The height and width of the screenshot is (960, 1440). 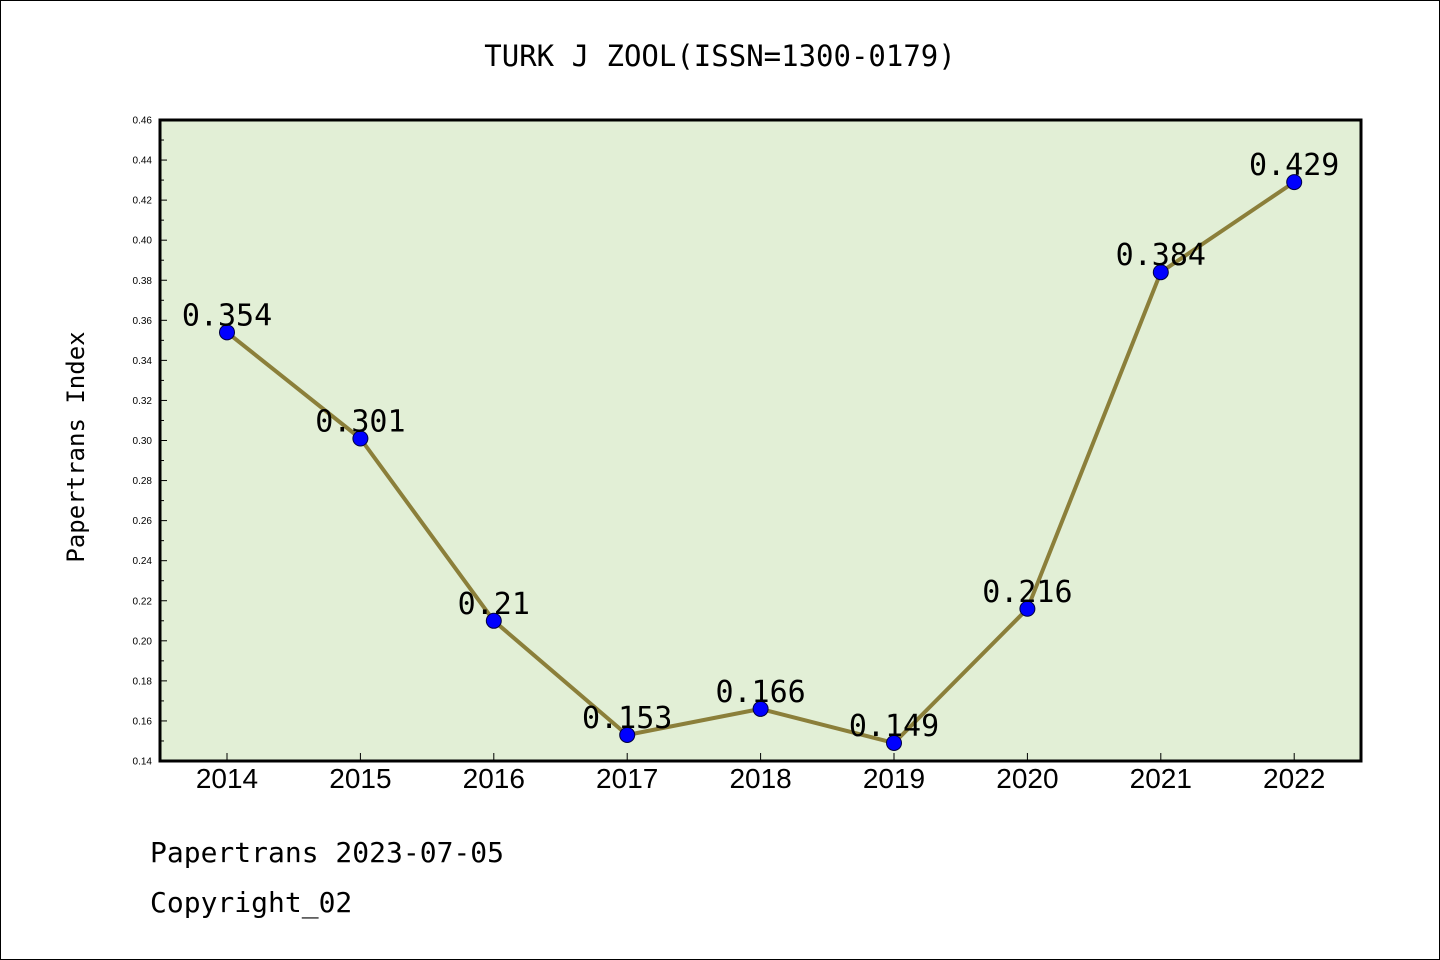 I want to click on y-axis-label: Papertrans Index, so click(x=76, y=446).